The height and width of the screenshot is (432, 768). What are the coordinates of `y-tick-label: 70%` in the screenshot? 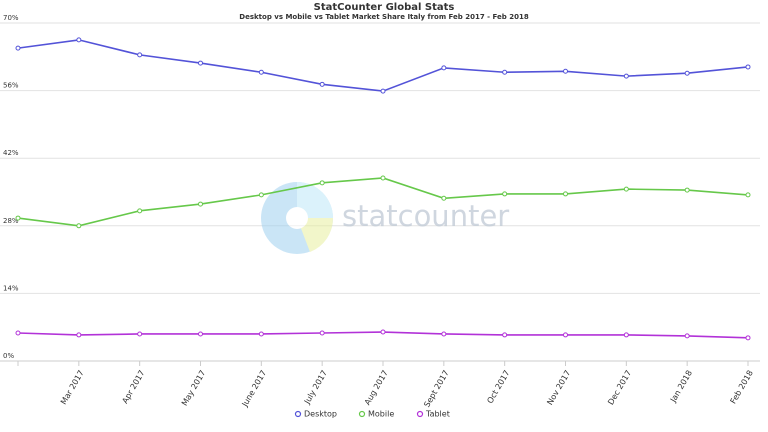 It's located at (11, 18).